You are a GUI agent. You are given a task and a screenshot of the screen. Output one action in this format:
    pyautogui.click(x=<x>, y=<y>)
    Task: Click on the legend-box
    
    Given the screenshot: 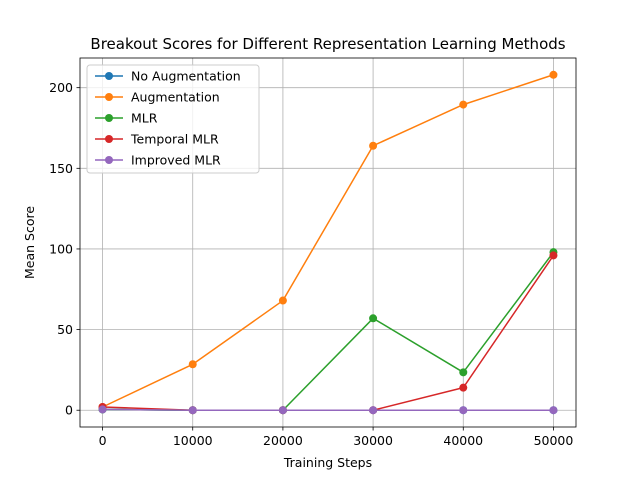 What is the action you would take?
    pyautogui.click(x=173, y=119)
    